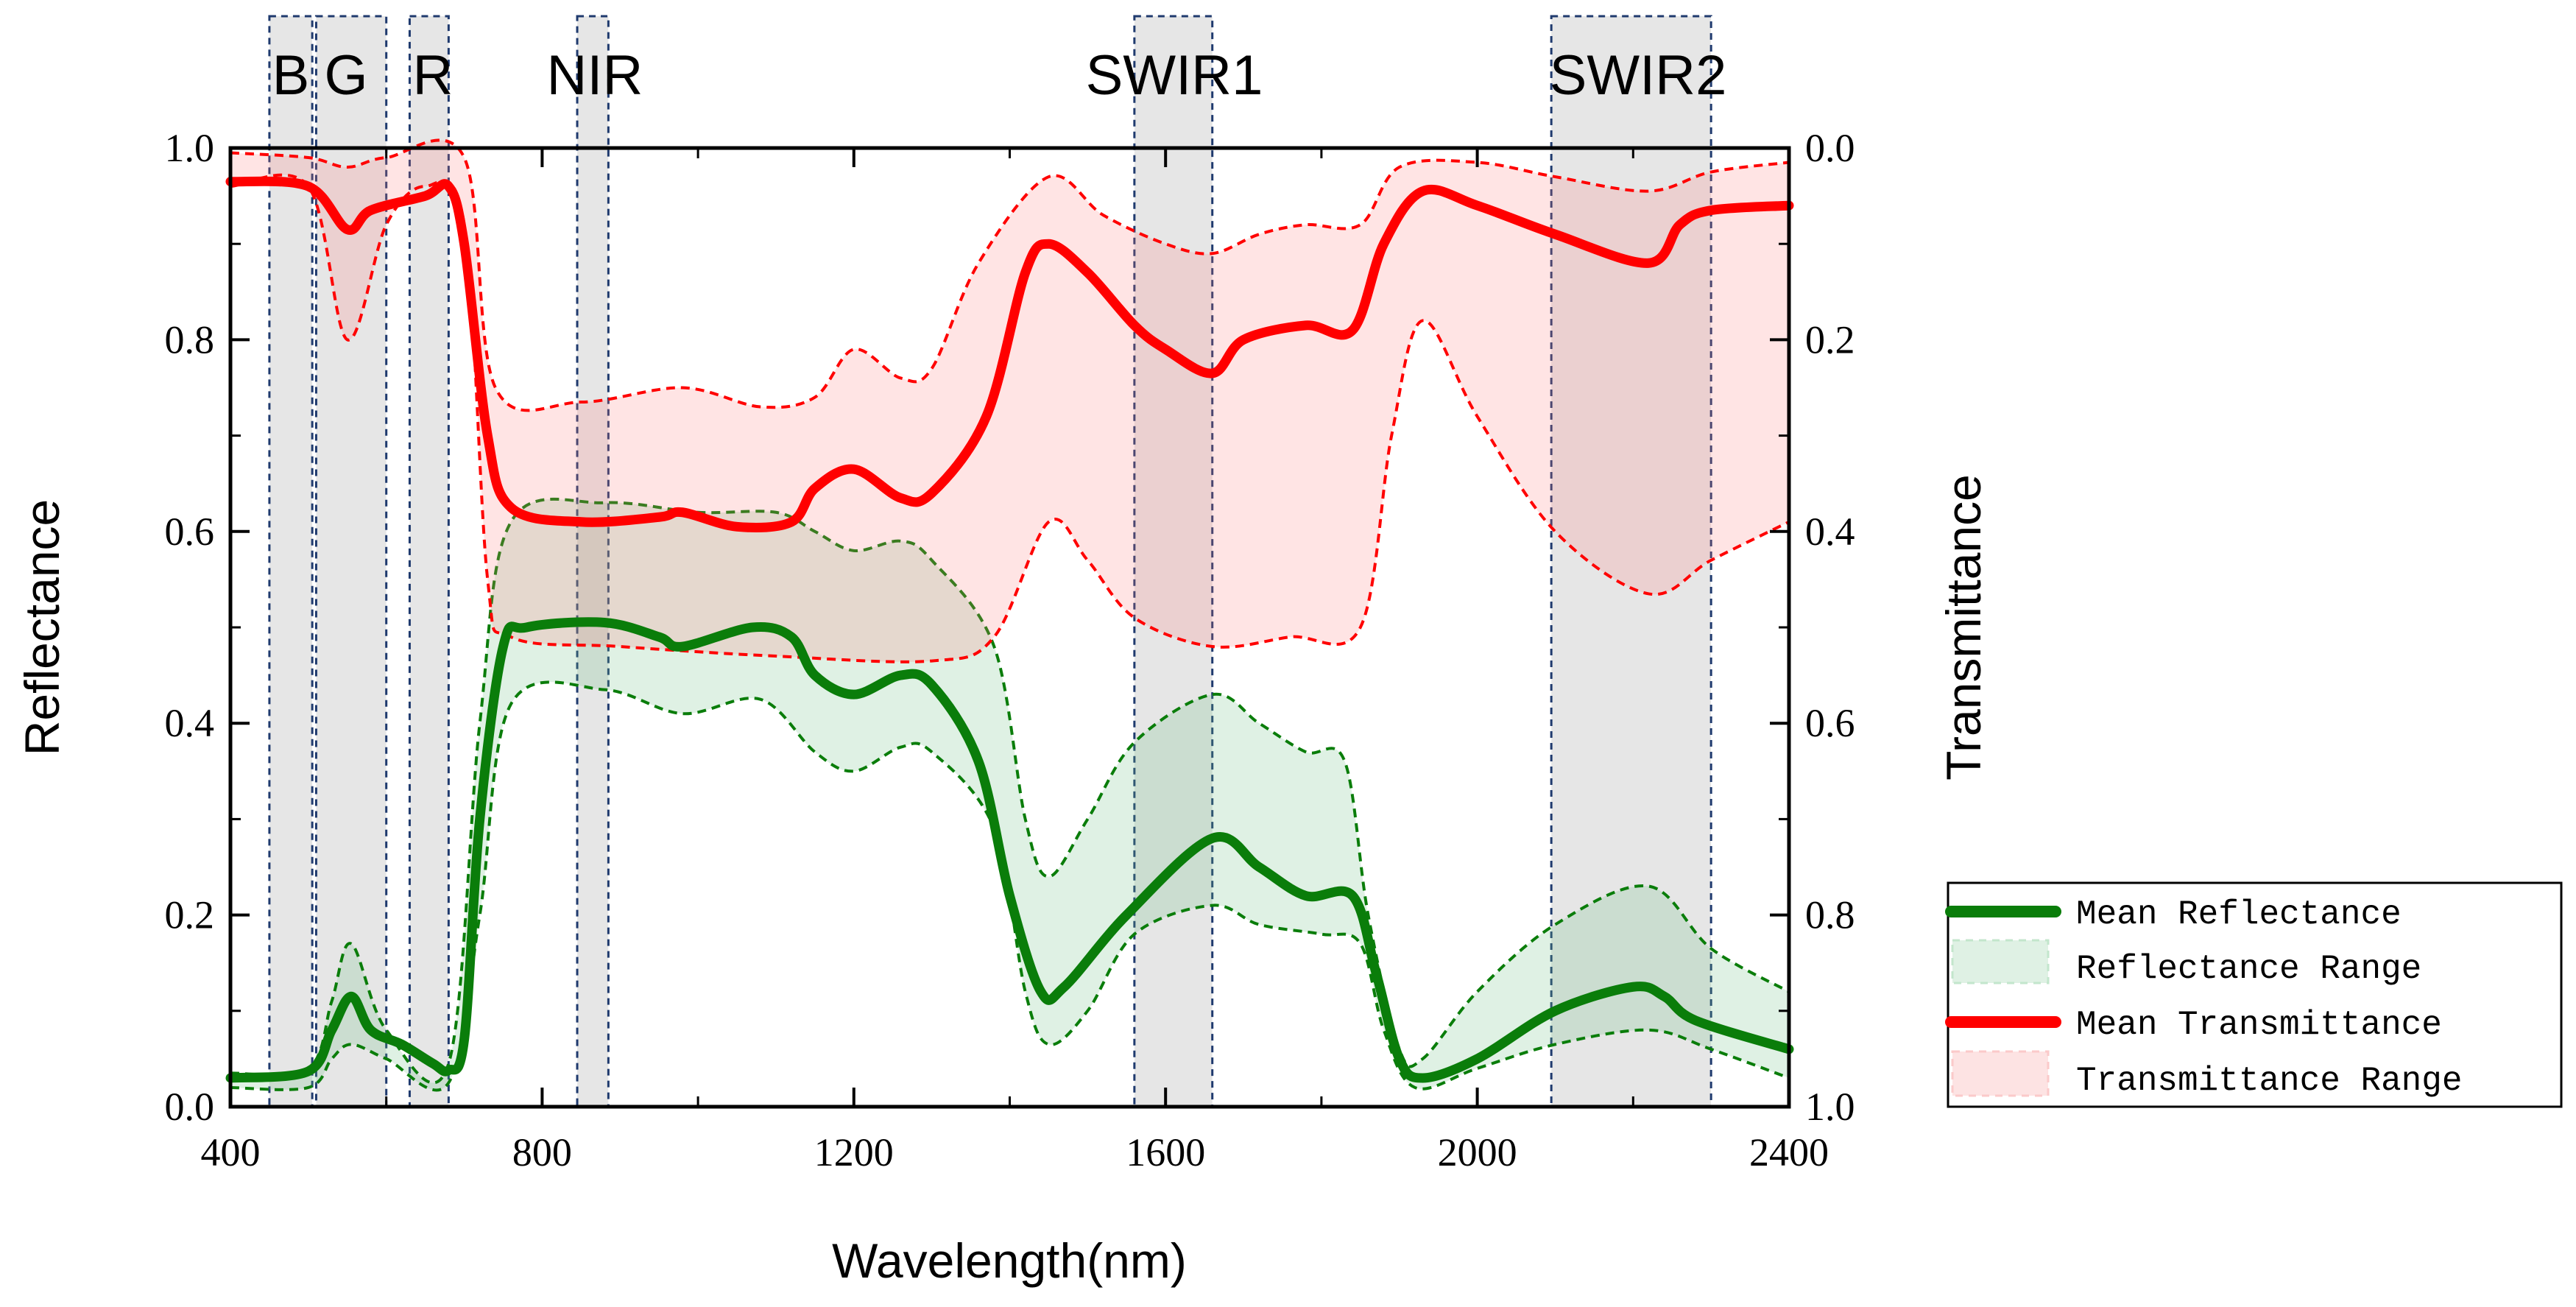  Describe the element at coordinates (190, 1107) in the screenshot. I see `y-tick-label: 0.0` at that location.